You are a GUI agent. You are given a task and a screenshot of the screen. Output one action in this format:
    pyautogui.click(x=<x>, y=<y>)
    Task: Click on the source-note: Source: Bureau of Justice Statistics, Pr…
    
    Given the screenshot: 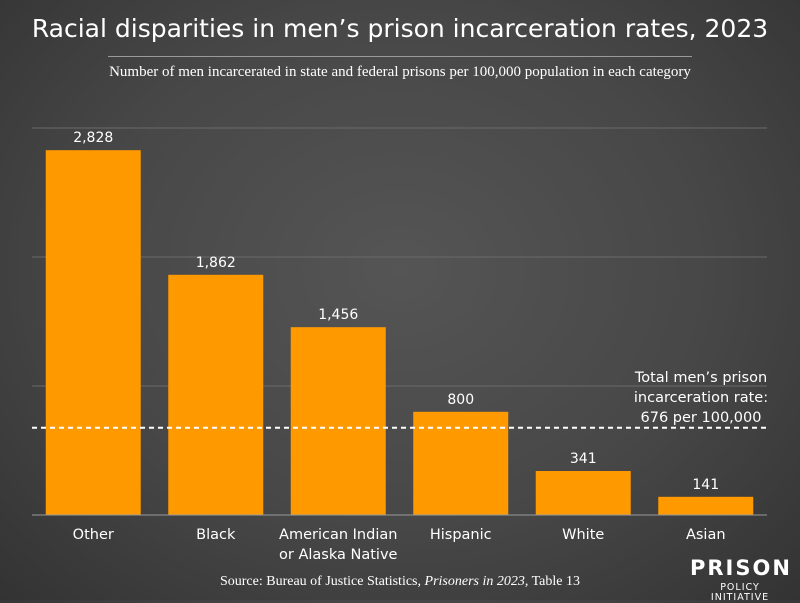 What is the action you would take?
    pyautogui.click(x=400, y=582)
    